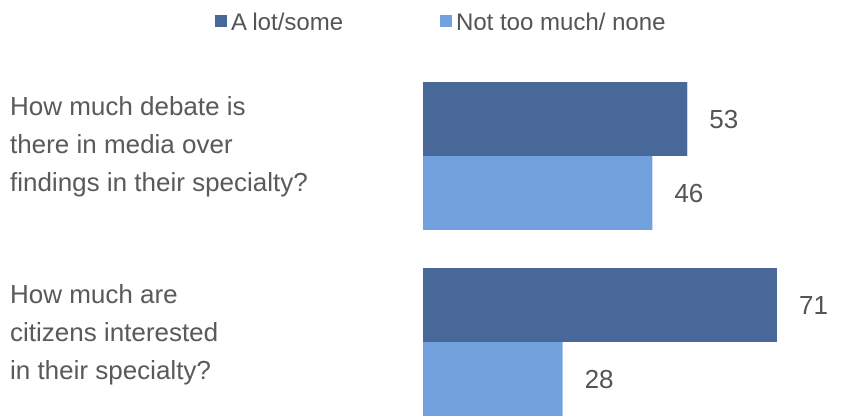  Describe the element at coordinates (121, 144) in the screenshot. I see `category-1-label-line-2: there in media over` at that location.